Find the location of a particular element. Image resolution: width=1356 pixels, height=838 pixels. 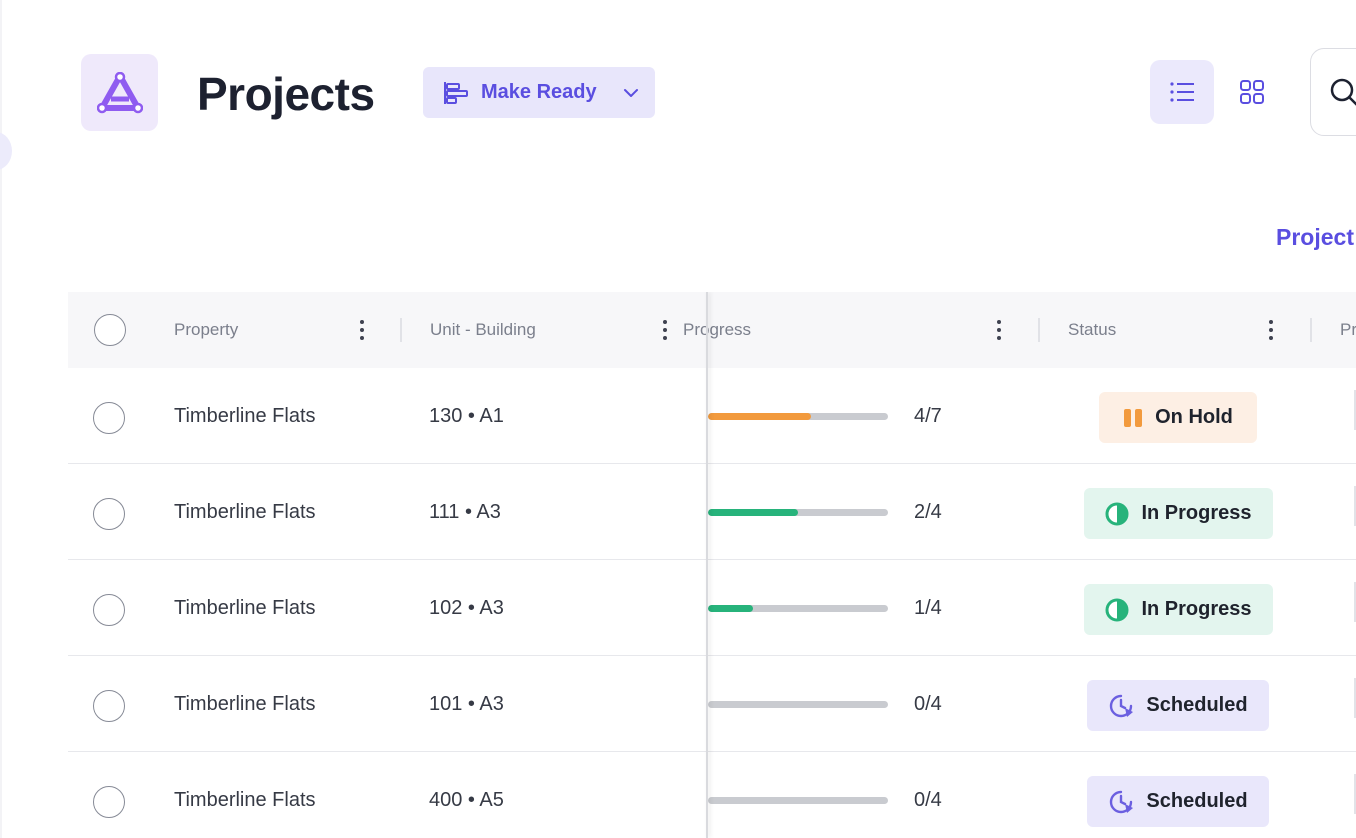

pause-icon is located at coordinates (1133, 417).